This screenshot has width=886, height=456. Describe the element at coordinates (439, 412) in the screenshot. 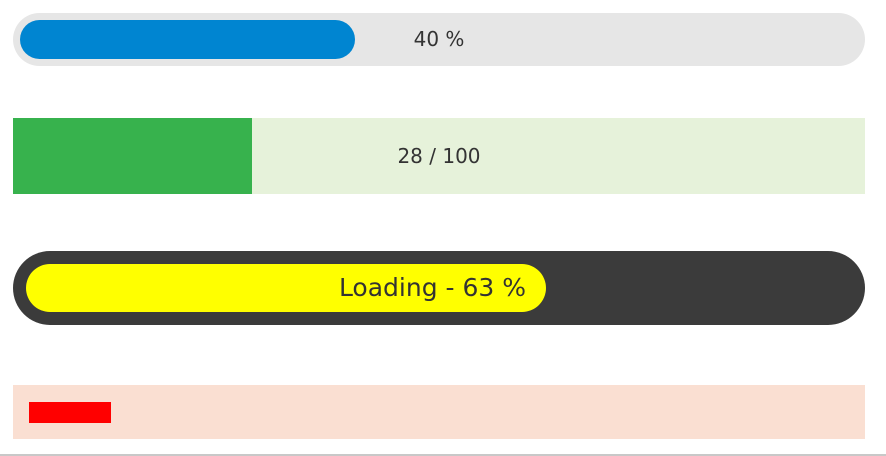

I see `progress-bar-minimal` at that location.